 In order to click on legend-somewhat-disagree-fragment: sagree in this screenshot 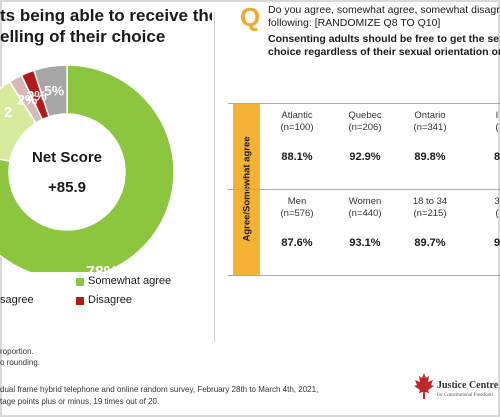, I will do `click(17, 300)`.